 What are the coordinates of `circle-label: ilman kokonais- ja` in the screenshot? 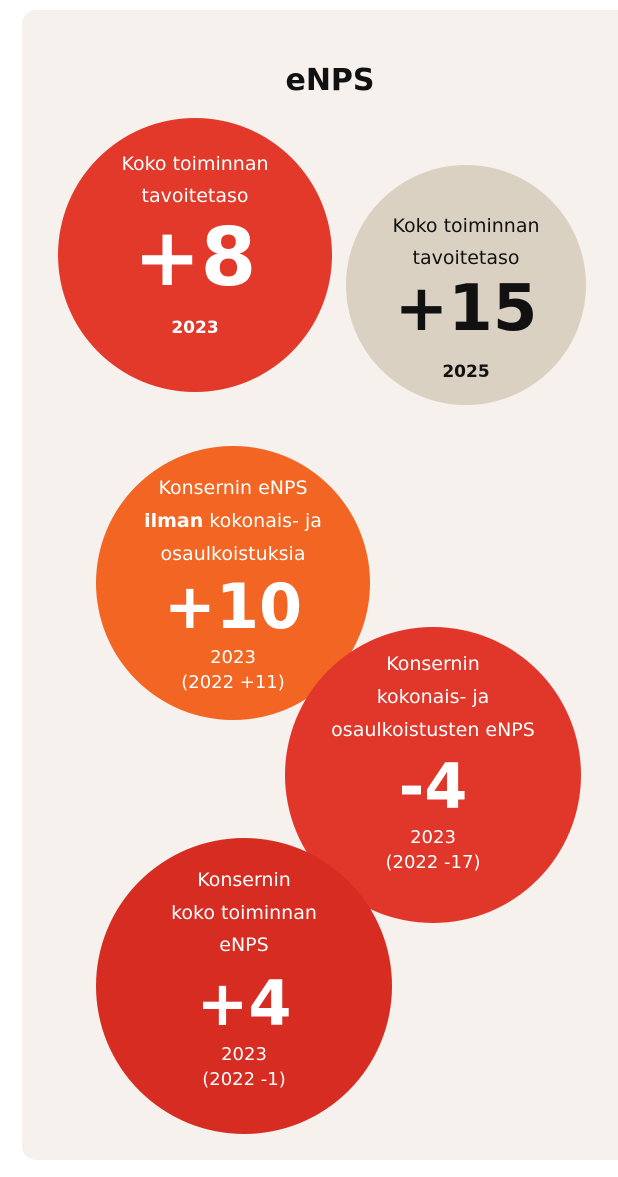 It's located at (233, 521).